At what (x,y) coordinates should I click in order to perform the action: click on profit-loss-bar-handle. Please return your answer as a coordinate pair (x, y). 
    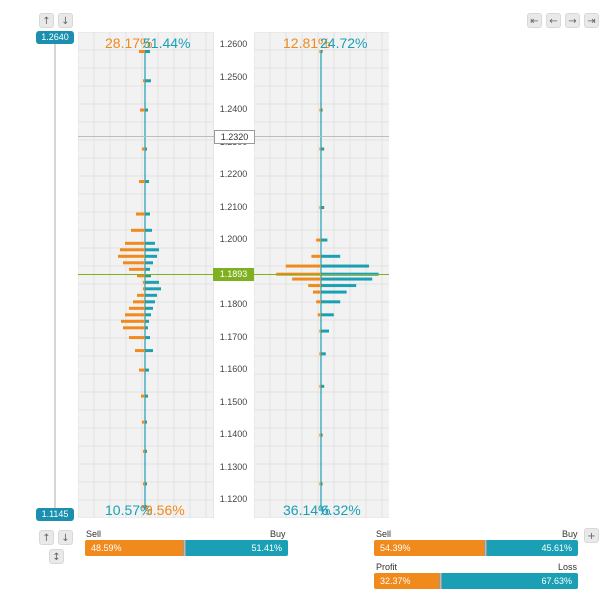
    Looking at the image, I should click on (440, 581).